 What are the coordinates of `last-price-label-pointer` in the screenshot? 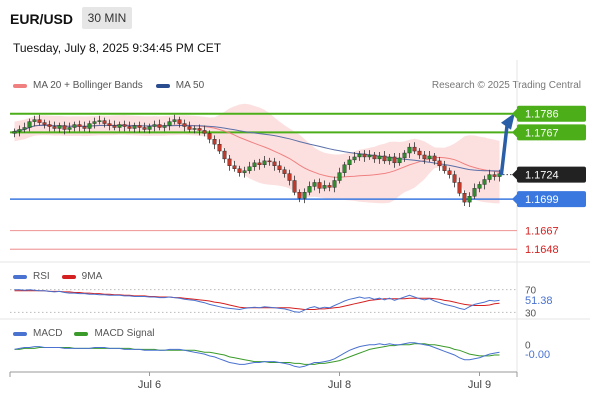 It's located at (514, 174).